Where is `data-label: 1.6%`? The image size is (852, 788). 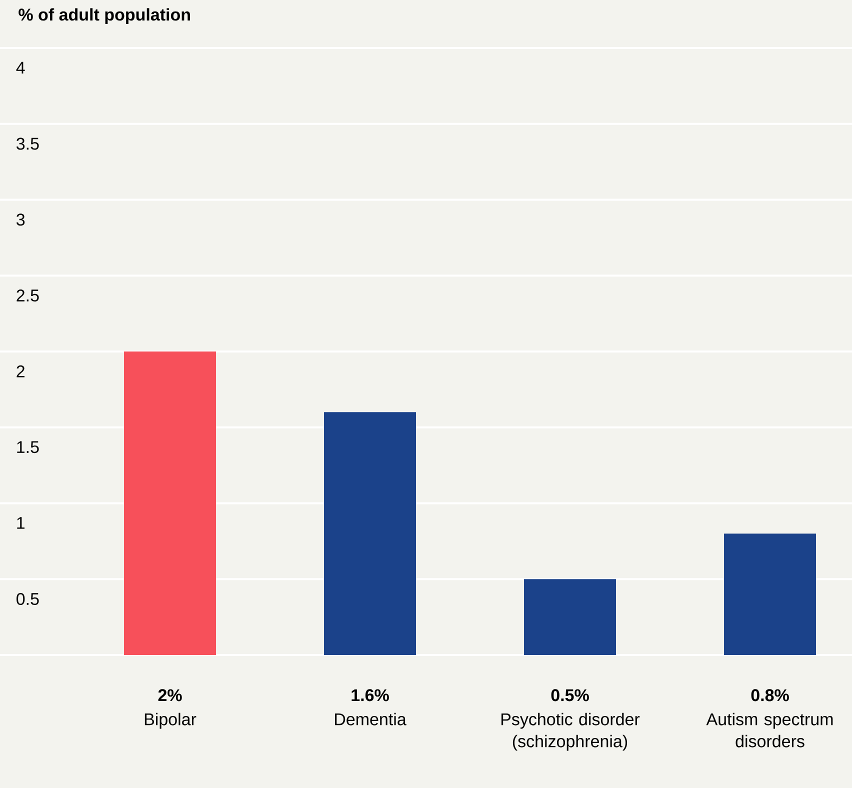
data-label: 1.6% is located at coordinates (370, 695).